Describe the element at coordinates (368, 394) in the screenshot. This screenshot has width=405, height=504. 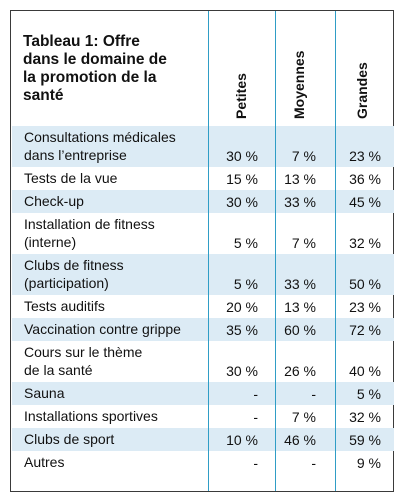
I see `table-cell-grandes: 5 %` at that location.